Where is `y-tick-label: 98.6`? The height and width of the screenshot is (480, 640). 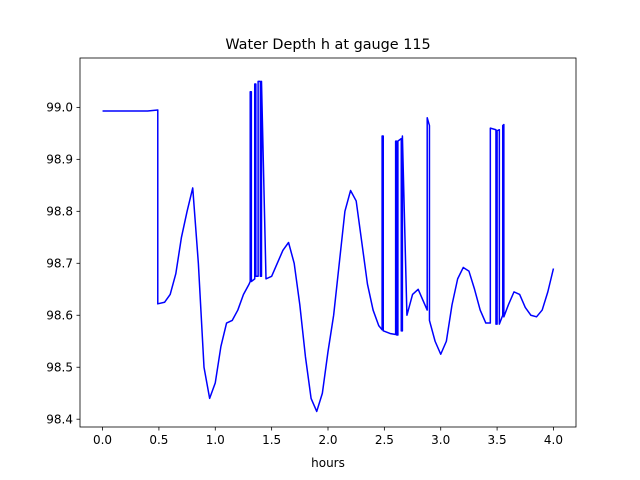
y-tick-label: 98.6 is located at coordinates (59, 316).